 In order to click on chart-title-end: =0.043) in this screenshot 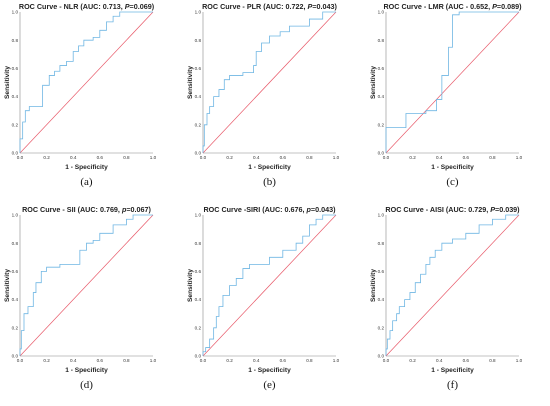, I will do `click(324, 6)`.